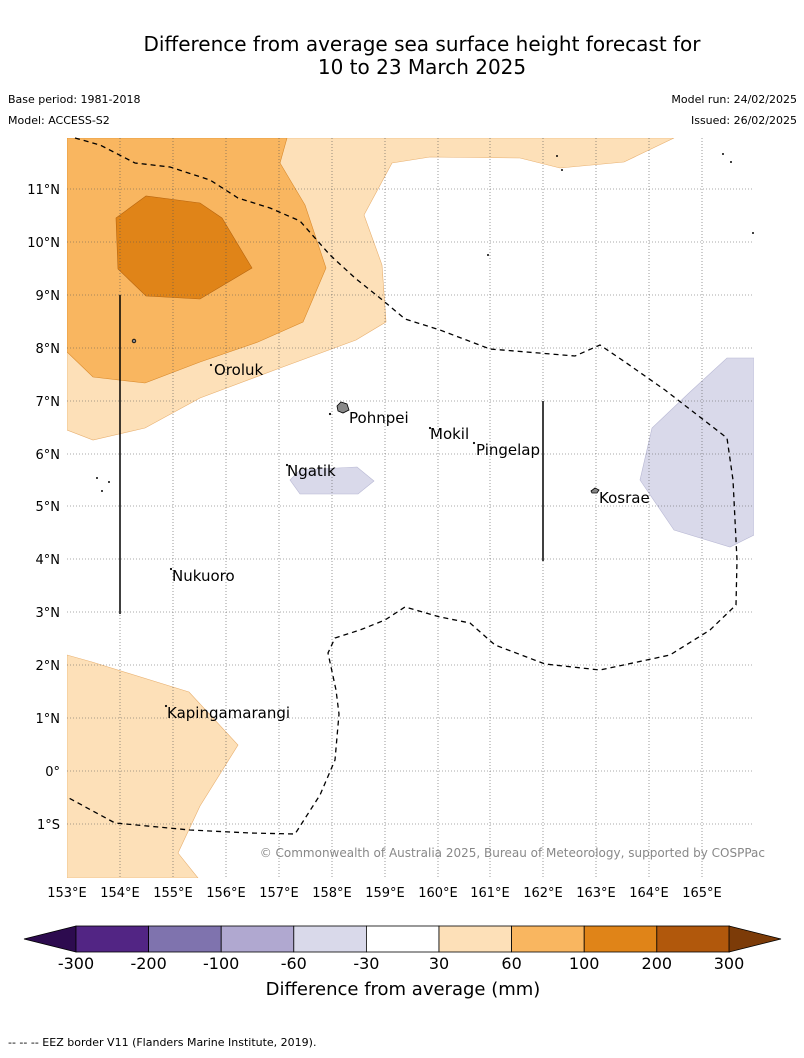 The height and width of the screenshot is (1058, 804). What do you see at coordinates (649, 893) in the screenshot?
I see `lon-label: 164°E` at bounding box center [649, 893].